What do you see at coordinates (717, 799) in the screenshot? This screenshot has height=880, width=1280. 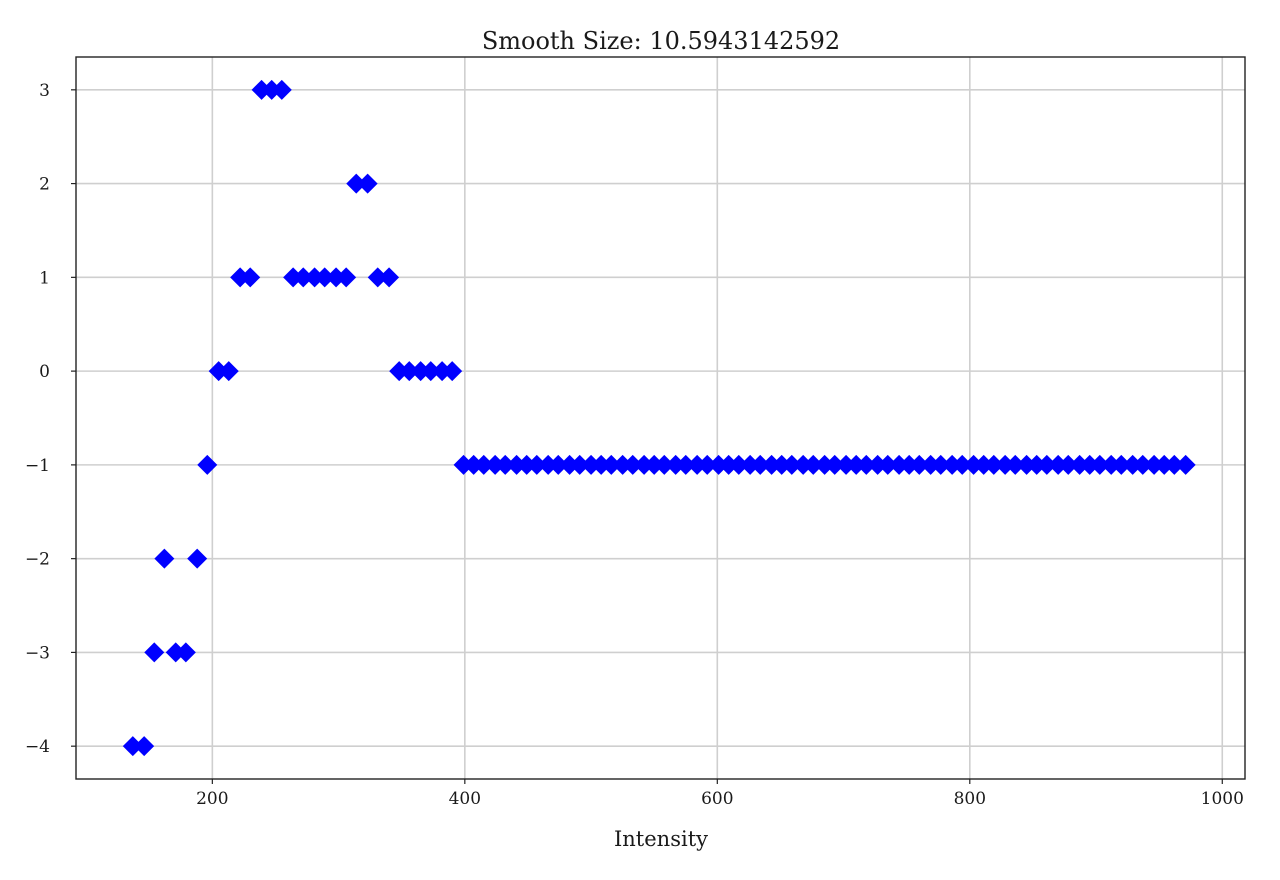 I see `x-tick-label: 600` at bounding box center [717, 799].